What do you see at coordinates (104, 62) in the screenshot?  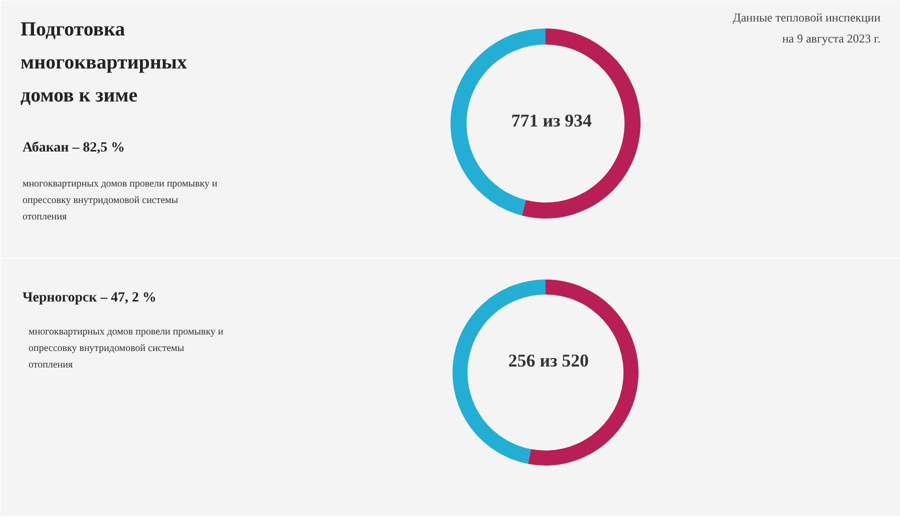 I see `text: Подготовка многоквартирных домов к зиме` at bounding box center [104, 62].